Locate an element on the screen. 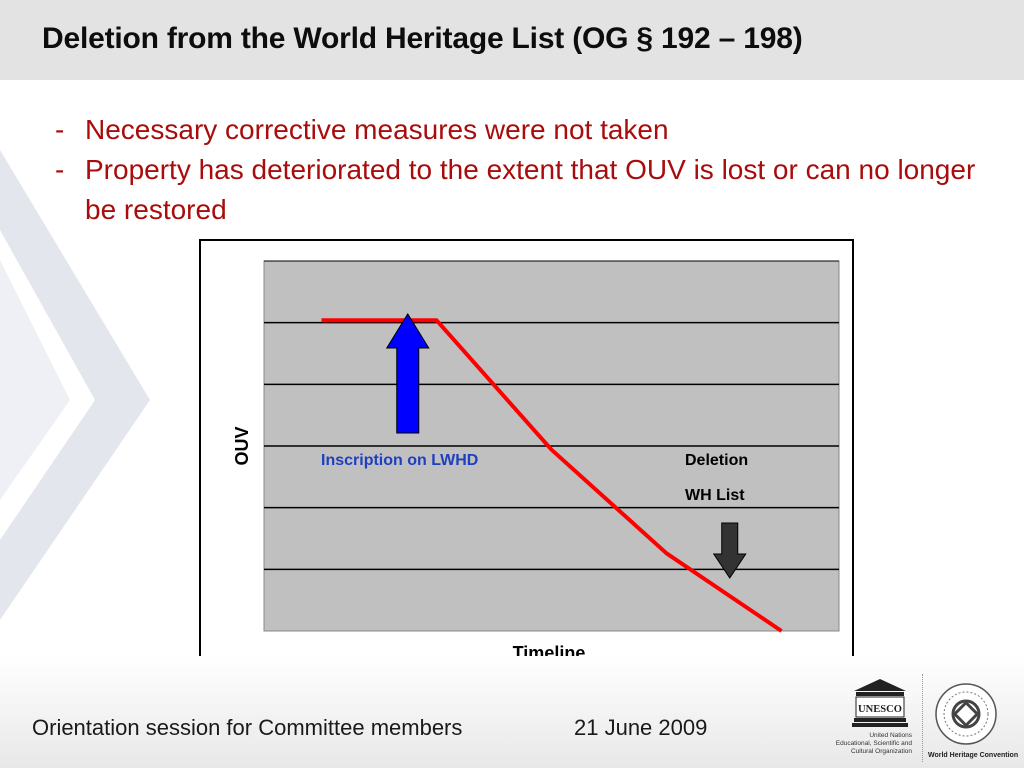 The height and width of the screenshot is (768, 1024). unesco-caption-line: United Nations is located at coordinates (890, 735).